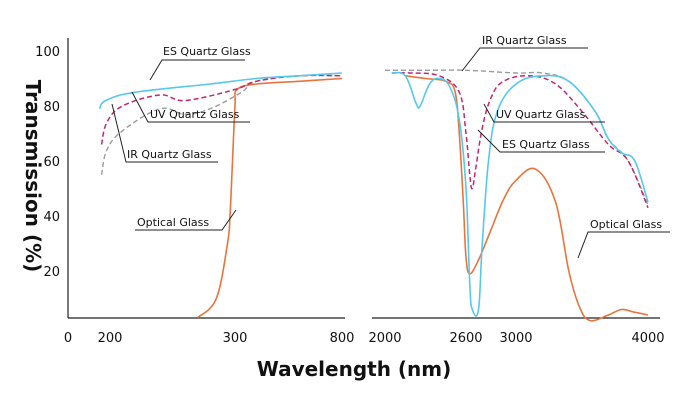 The height and width of the screenshot is (400, 700). Describe the element at coordinates (235, 338) in the screenshot. I see `x-tick-label: 300` at that location.